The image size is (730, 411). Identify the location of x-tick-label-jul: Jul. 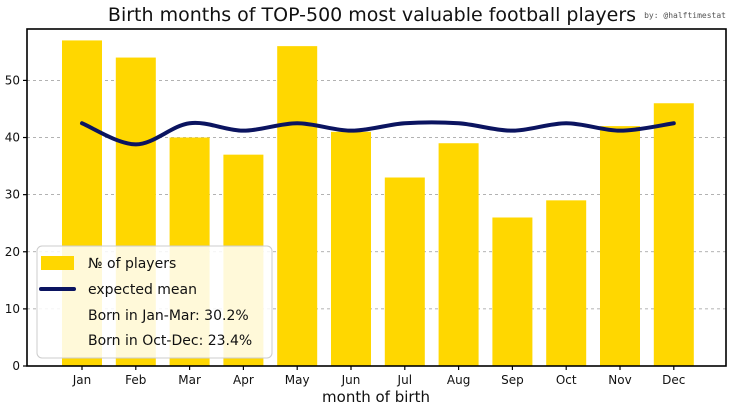
(404, 380).